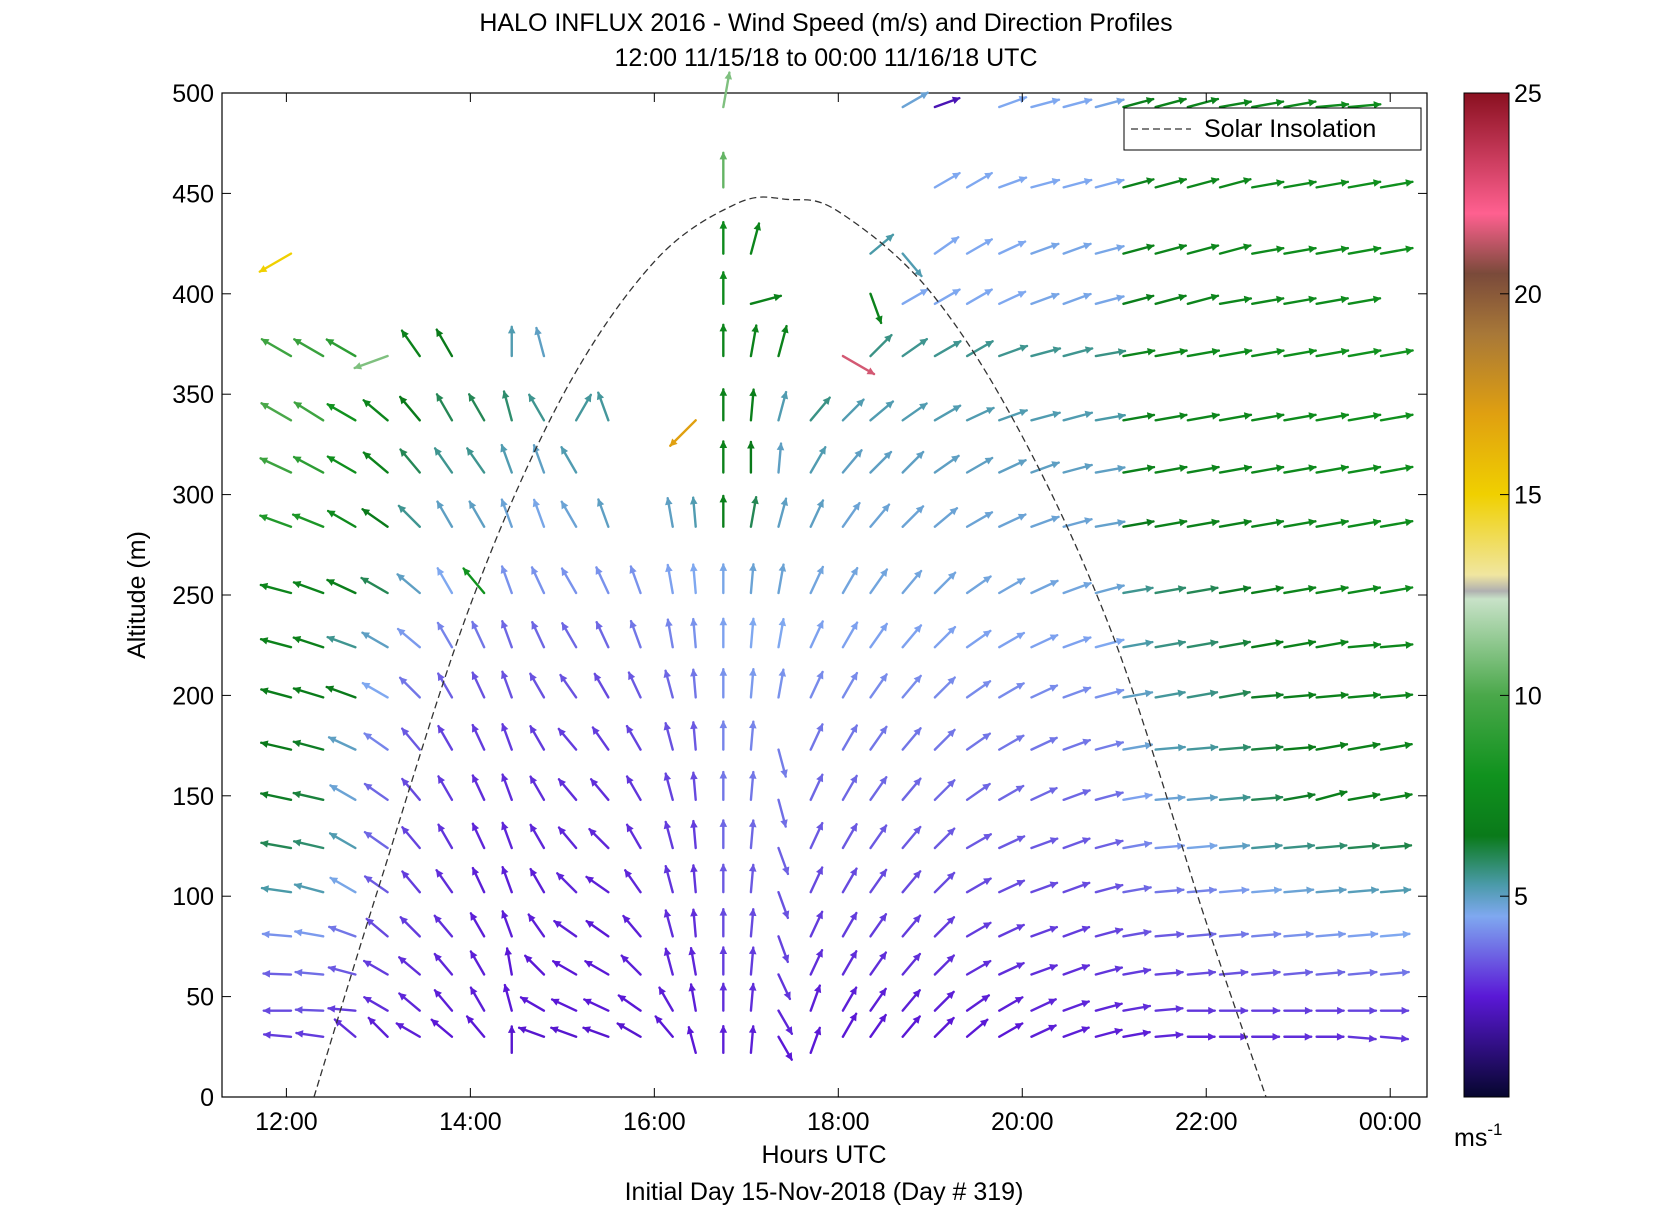 This screenshot has width=1679, height=1216. What do you see at coordinates (824, 1192) in the screenshot?
I see `footer-label: Initial Day 15-Nov-2018 (Day # 319)` at bounding box center [824, 1192].